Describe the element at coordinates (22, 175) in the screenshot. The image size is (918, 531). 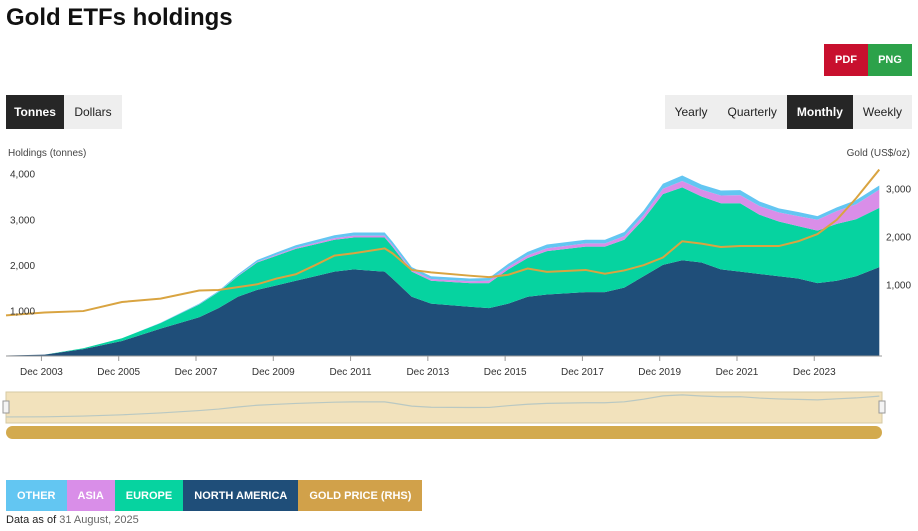
I see `left-y-tick-label: 4,000` at that location.